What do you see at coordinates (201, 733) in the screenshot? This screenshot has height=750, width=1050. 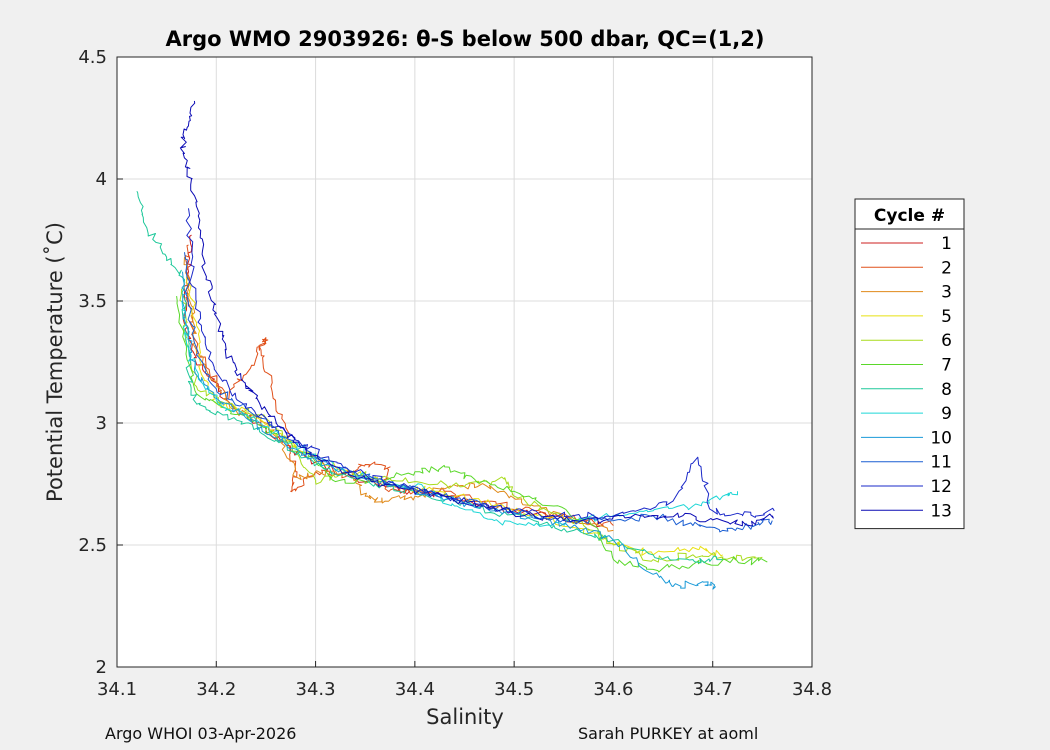 I see `footer-credit-left: Argo WHOI 03-Apr-2026` at bounding box center [201, 733].